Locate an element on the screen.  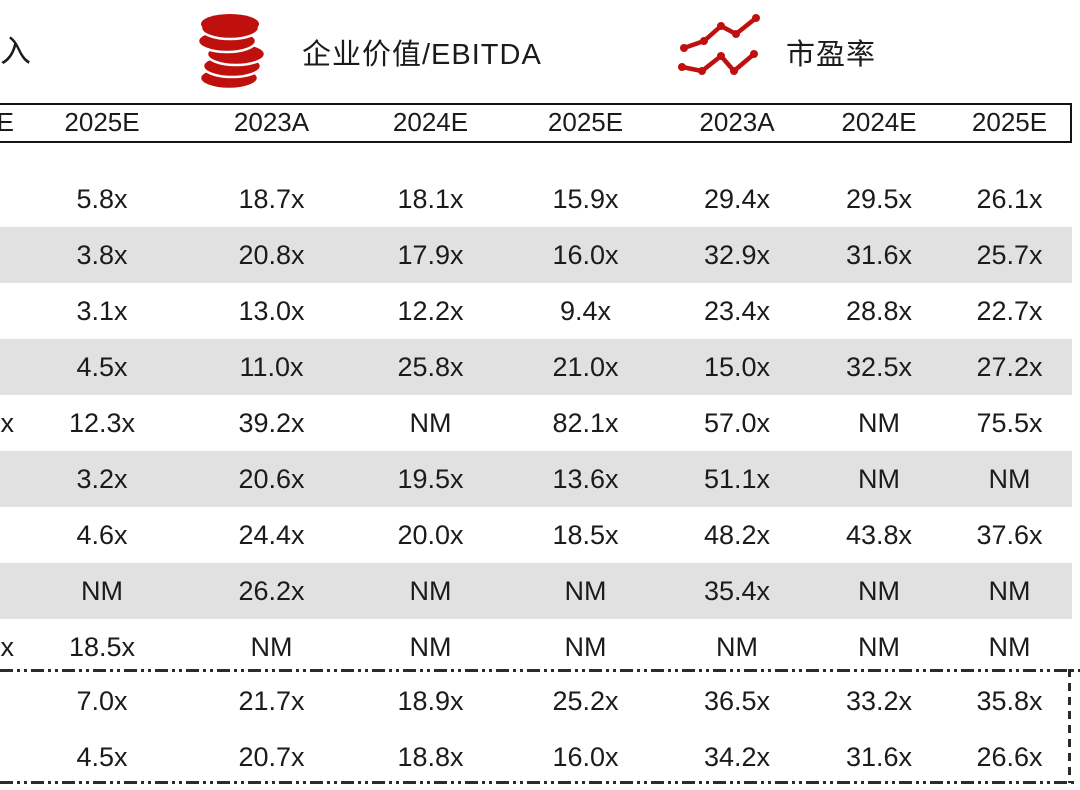
table-cell: 25.2x is located at coordinates (585, 701).